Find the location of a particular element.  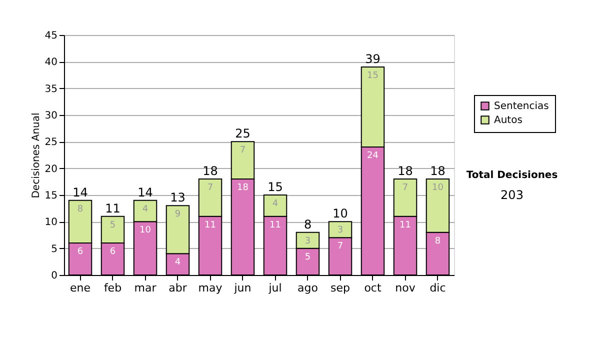

y-axis-title: Decisiones Anual is located at coordinates (36, 155).